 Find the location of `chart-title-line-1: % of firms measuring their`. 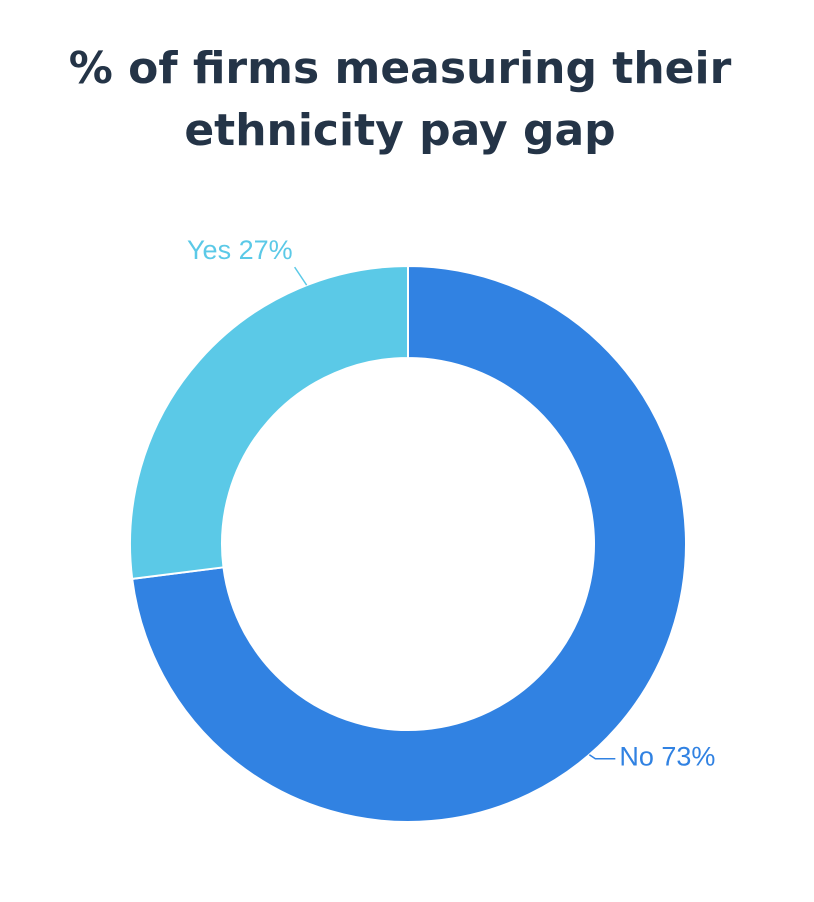

chart-title-line-1: % of firms measuring their is located at coordinates (400, 68).